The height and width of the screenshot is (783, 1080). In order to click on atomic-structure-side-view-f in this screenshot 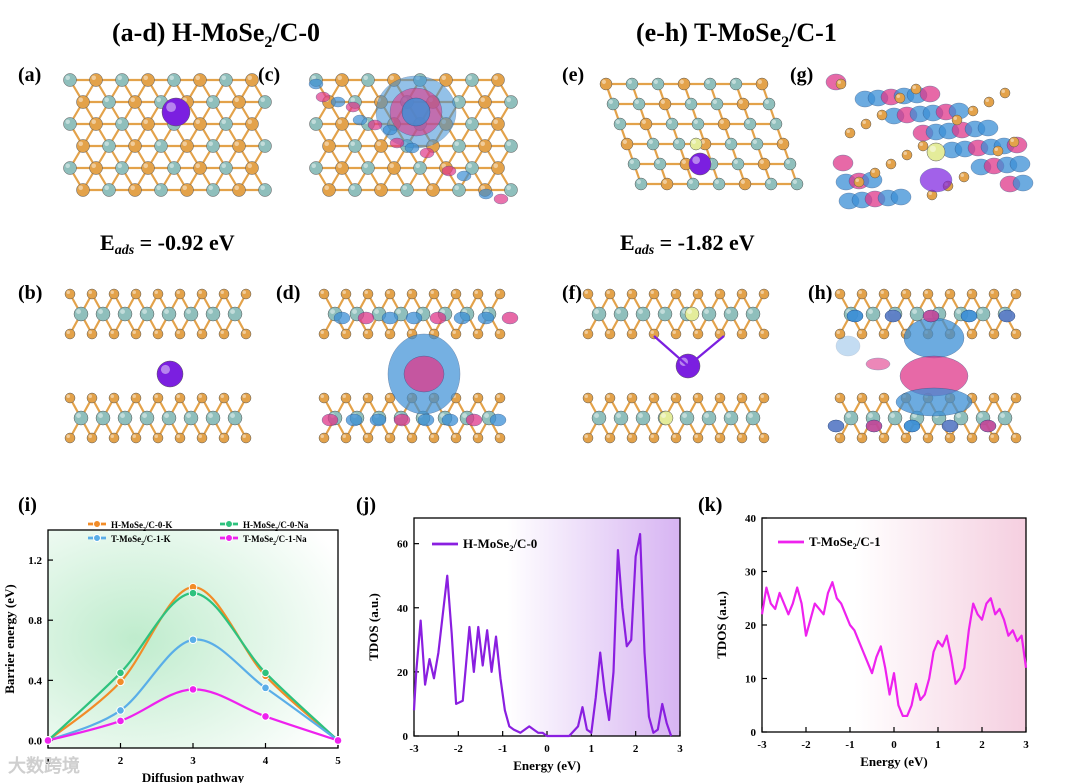, I will do `click(676, 366)`.